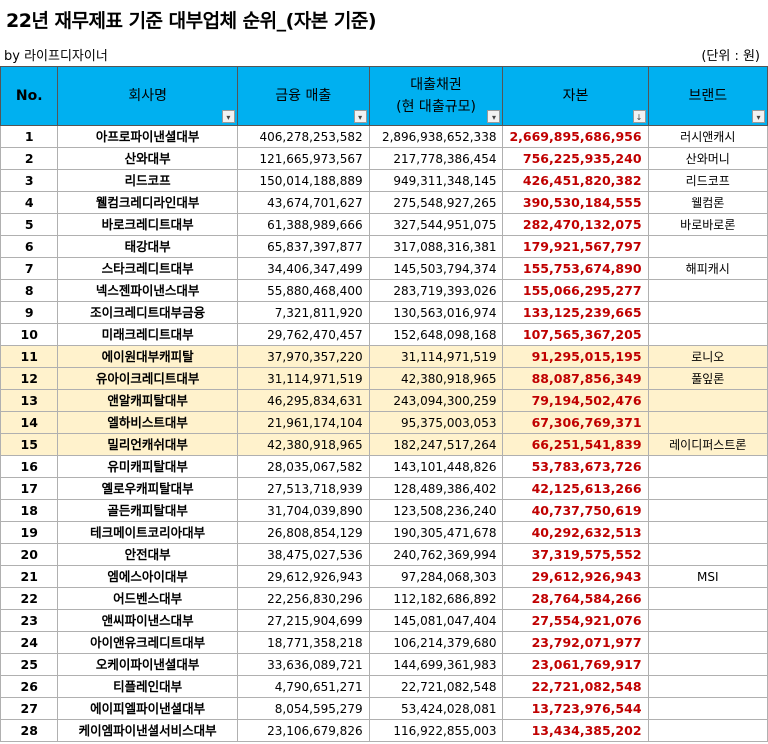  I want to click on cell-company: 밀리언캐쉬대부, so click(147, 444).